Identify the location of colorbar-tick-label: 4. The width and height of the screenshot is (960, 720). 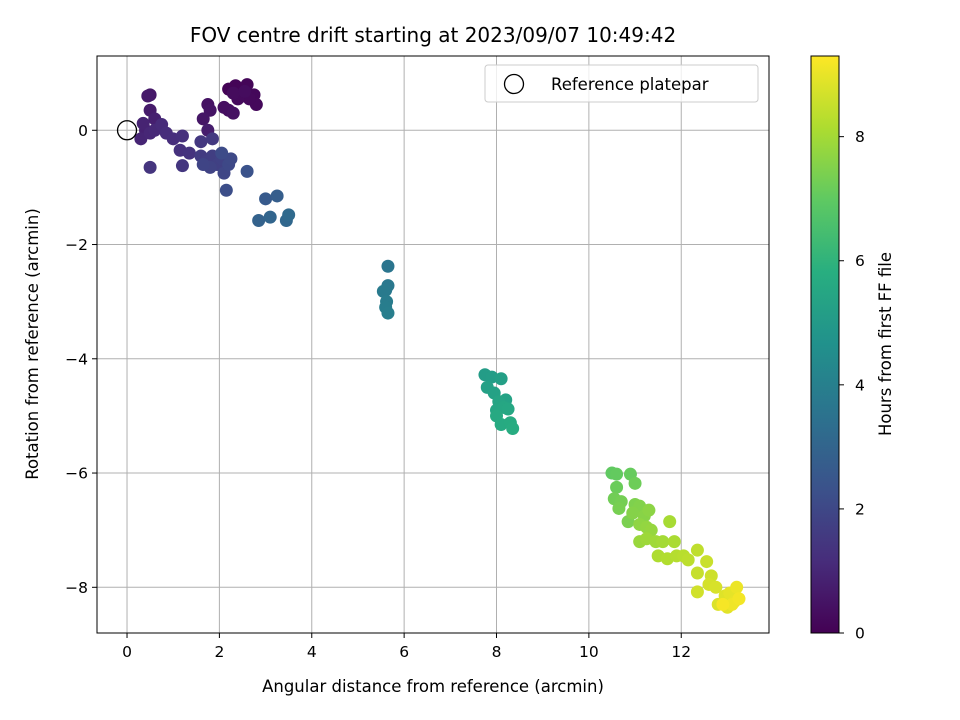
(860, 385).